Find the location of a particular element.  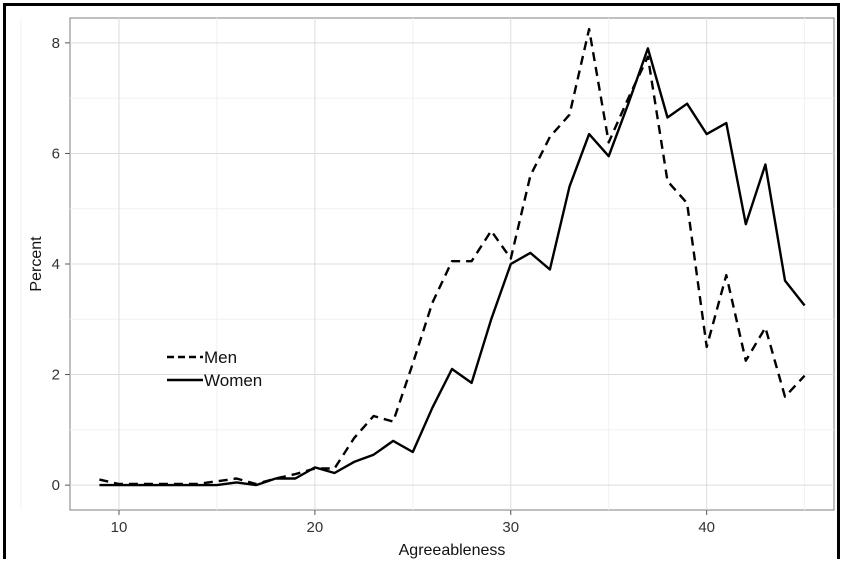

y-tick-label: 8 is located at coordinates (56, 43).